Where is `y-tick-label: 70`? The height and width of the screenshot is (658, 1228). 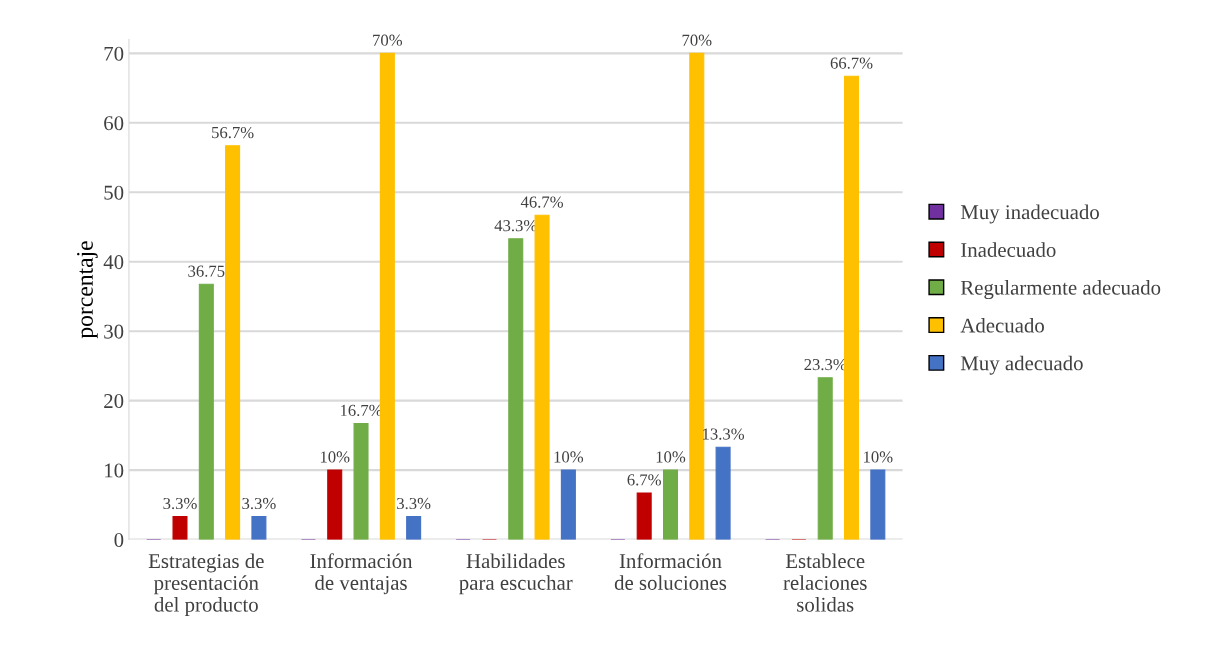 y-tick-label: 70 is located at coordinates (114, 53).